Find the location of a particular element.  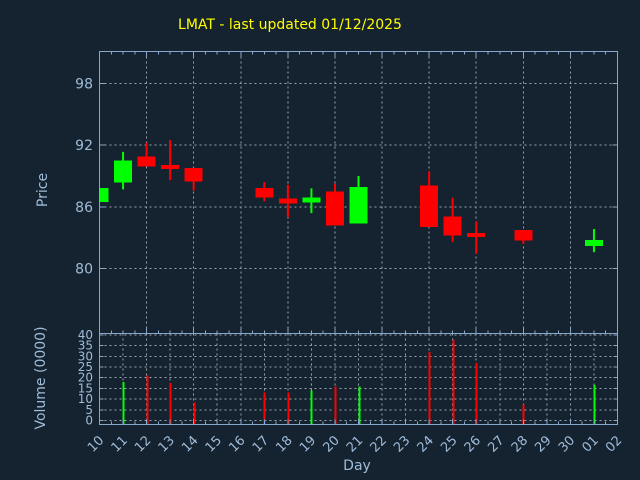

volume-tick-label: 10 is located at coordinates (85, 399).